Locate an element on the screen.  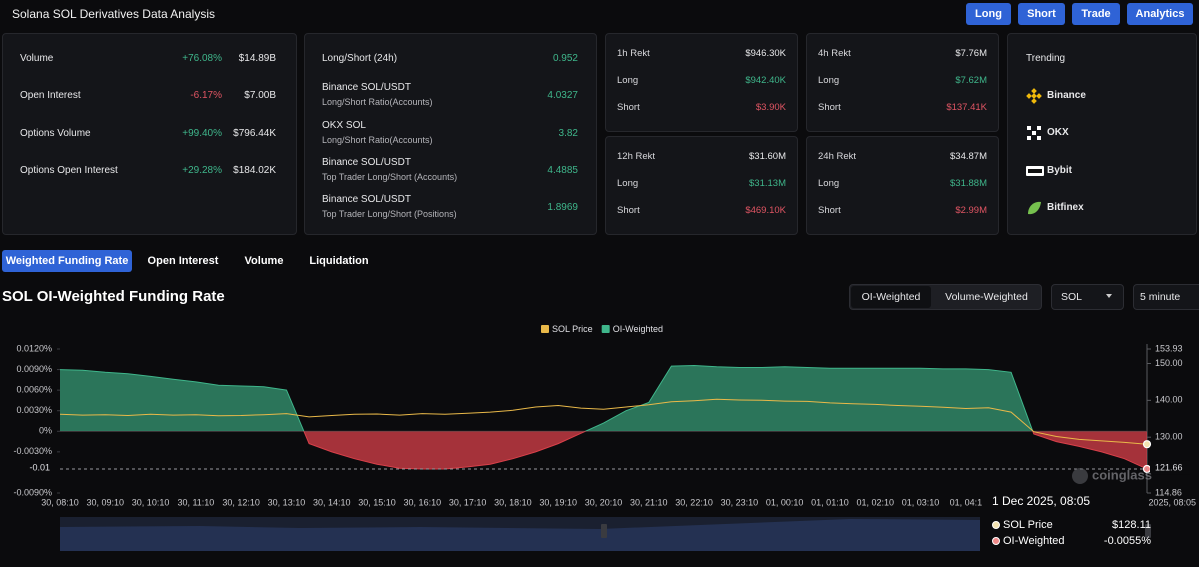
chart-title: SOL OI-Weighted Funding Rate is located at coordinates (113, 296).